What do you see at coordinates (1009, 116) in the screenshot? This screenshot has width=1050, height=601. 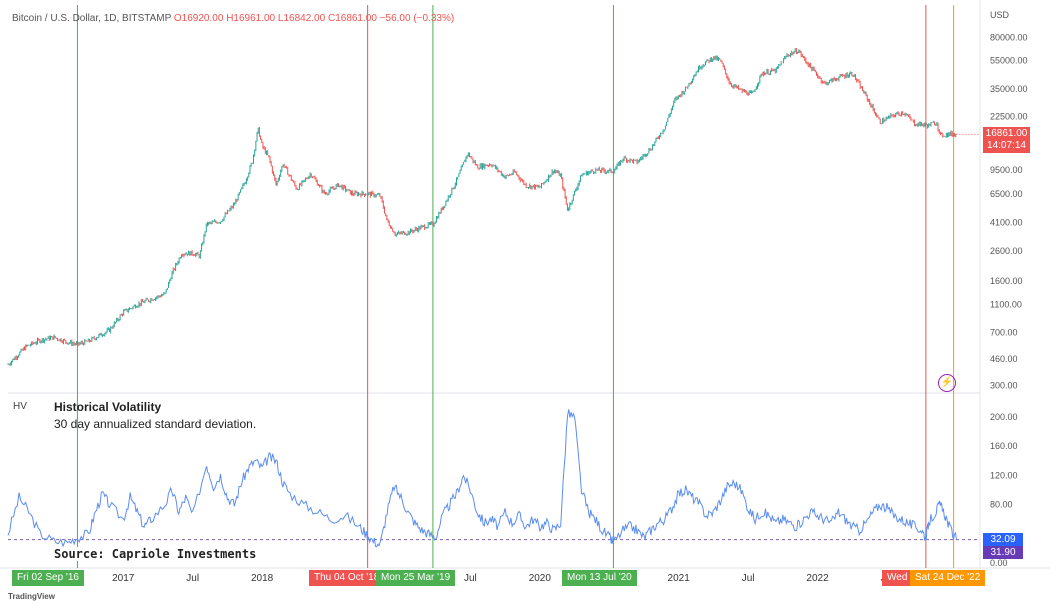 I see `price-tick-label: 22500.00` at bounding box center [1009, 116].